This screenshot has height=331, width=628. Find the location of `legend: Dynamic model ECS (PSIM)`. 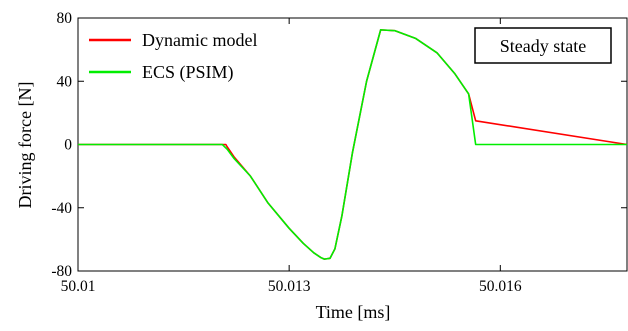

legend: Dynamic model ECS (PSIM) is located at coordinates (173, 56).